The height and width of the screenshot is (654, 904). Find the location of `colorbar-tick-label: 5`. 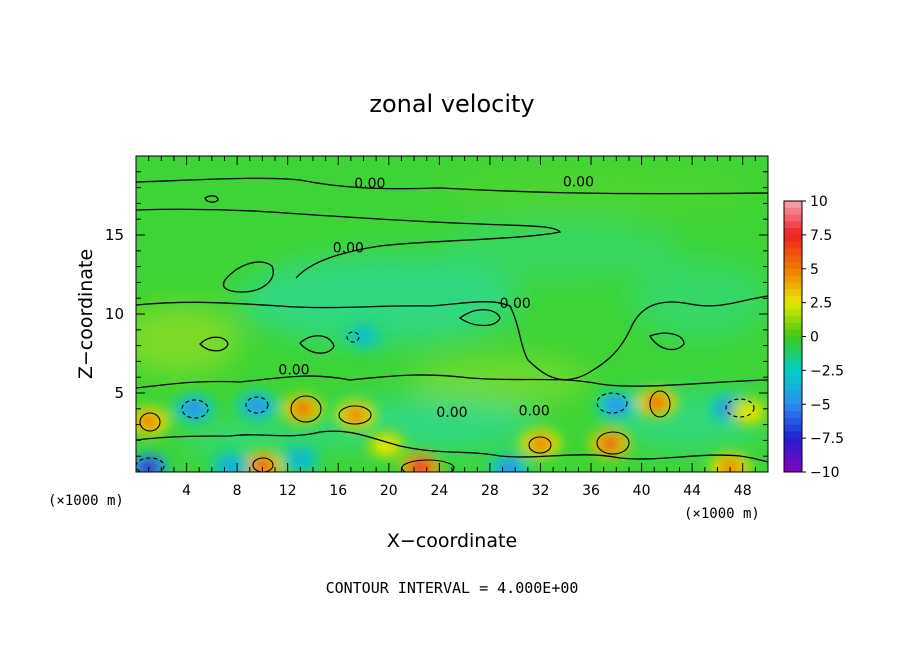

colorbar-tick-label: 5 is located at coordinates (814, 270).